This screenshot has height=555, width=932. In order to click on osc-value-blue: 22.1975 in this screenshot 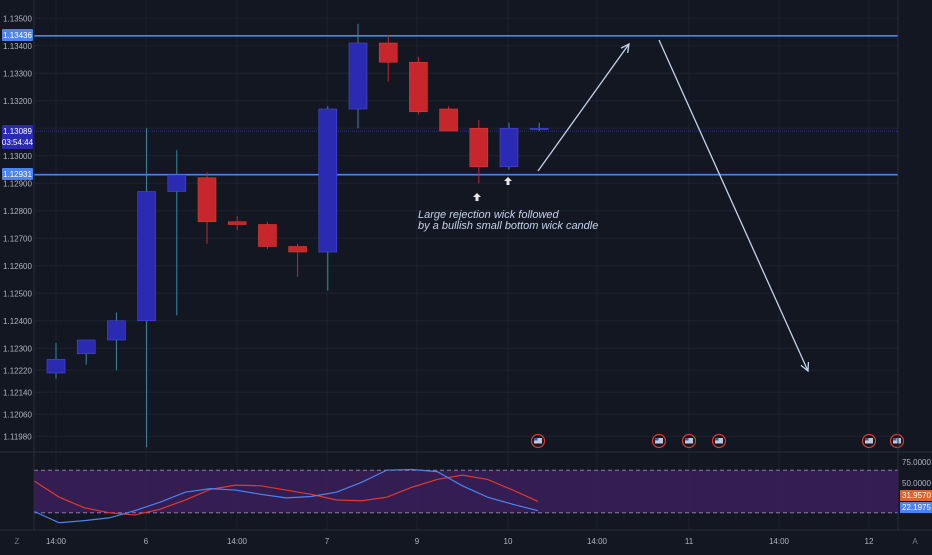, I will do `click(916, 507)`.